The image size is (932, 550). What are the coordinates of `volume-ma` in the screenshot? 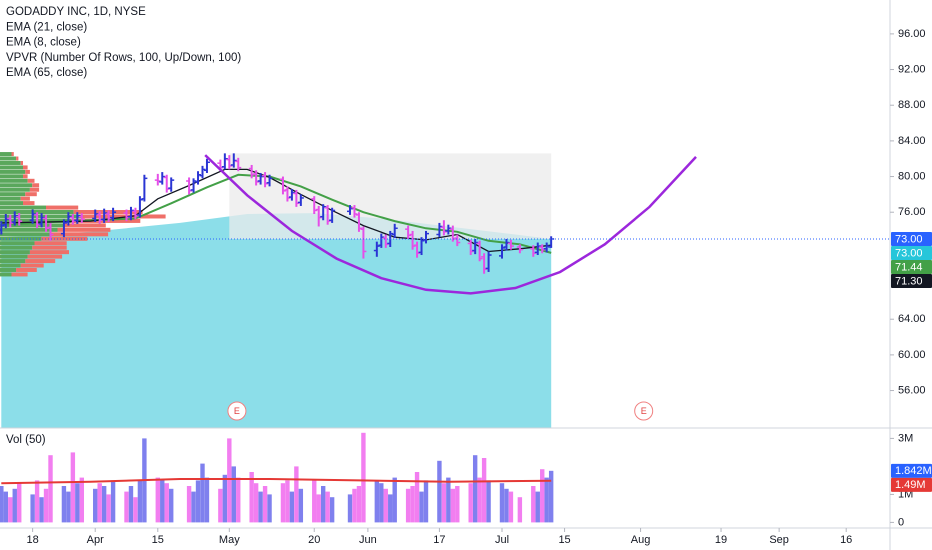 It's located at (276, 481).